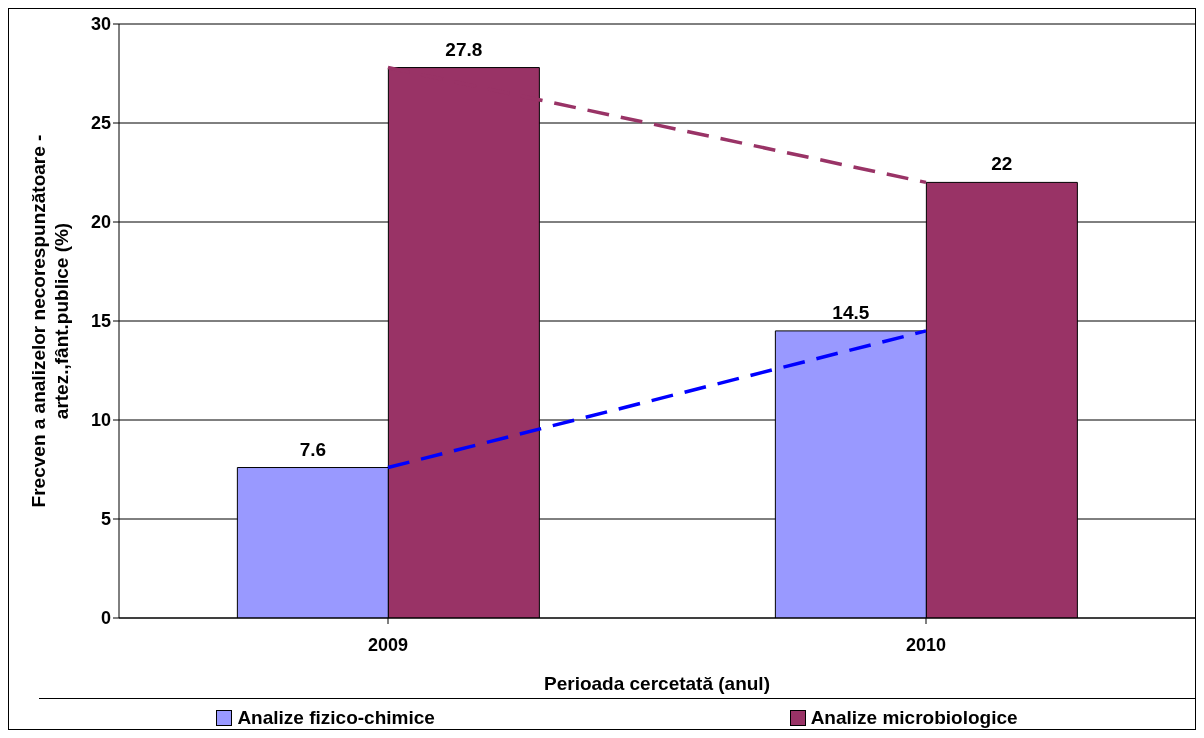  What do you see at coordinates (50, 321) in the screenshot?
I see `y-axis-title: Frecven a analizelor necorespunzătoare - artez.,fânt.publice (%)` at bounding box center [50, 321].